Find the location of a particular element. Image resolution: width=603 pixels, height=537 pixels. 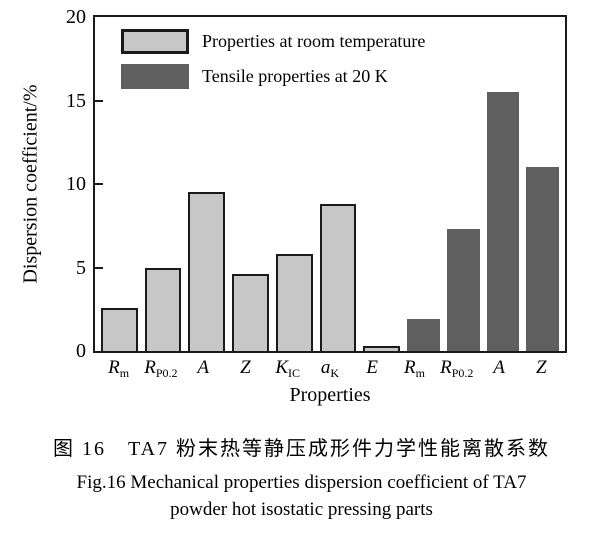

bar-room-E is located at coordinates (382, 348).